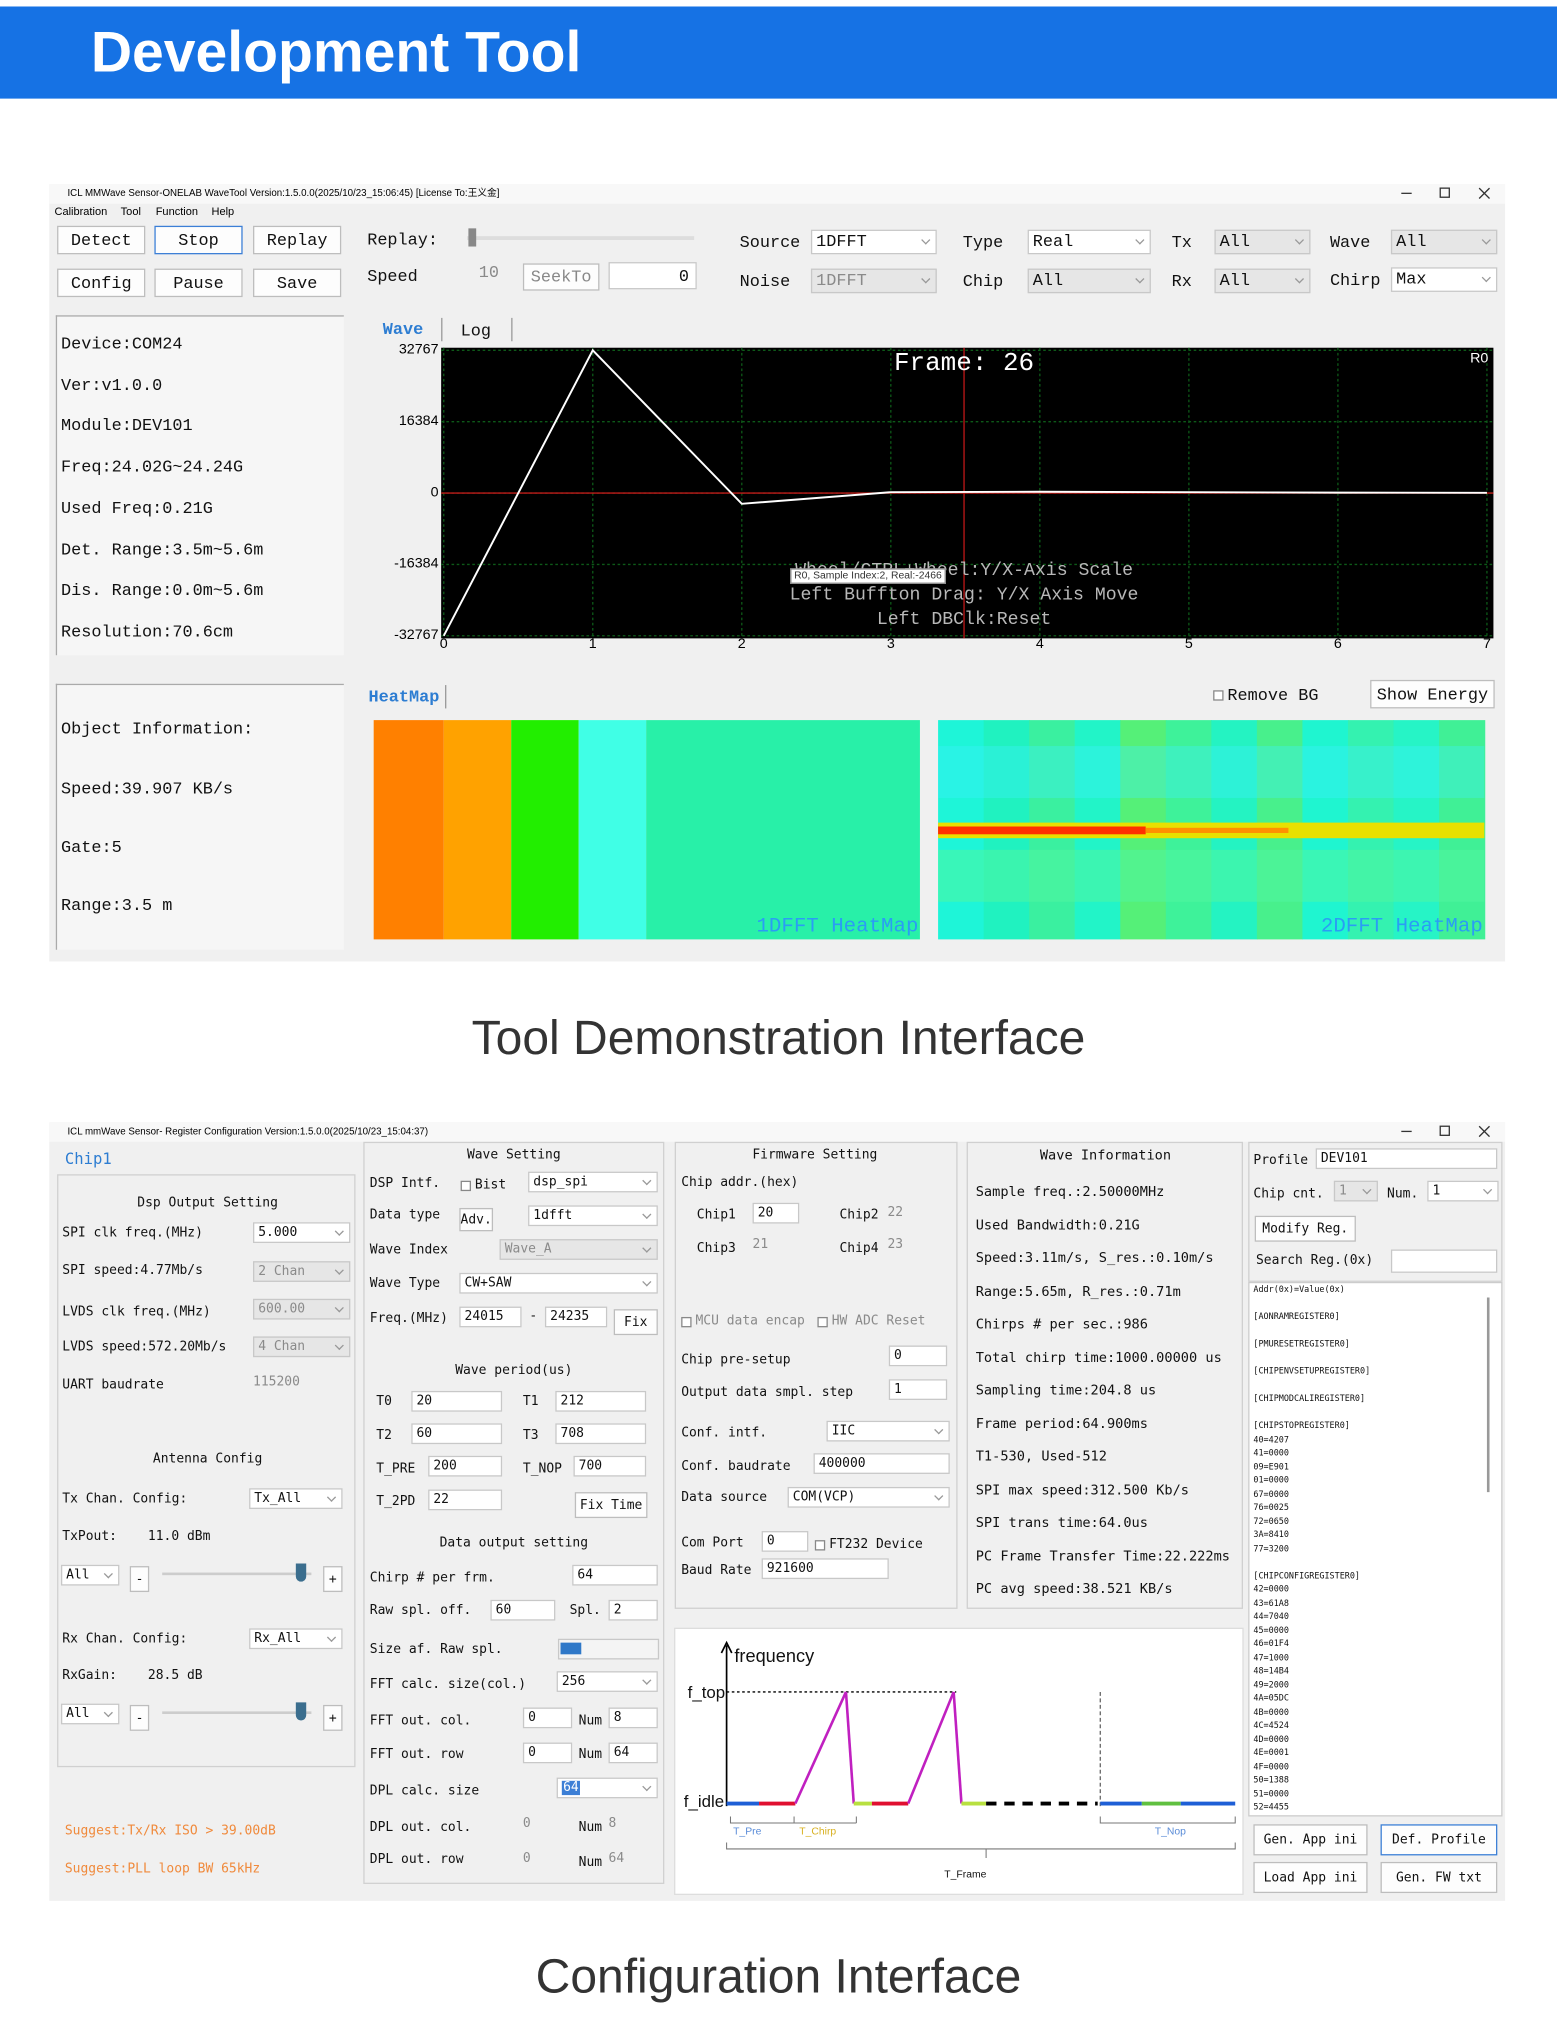  I want to click on register-line: 4A=05DC, so click(1271, 1698).